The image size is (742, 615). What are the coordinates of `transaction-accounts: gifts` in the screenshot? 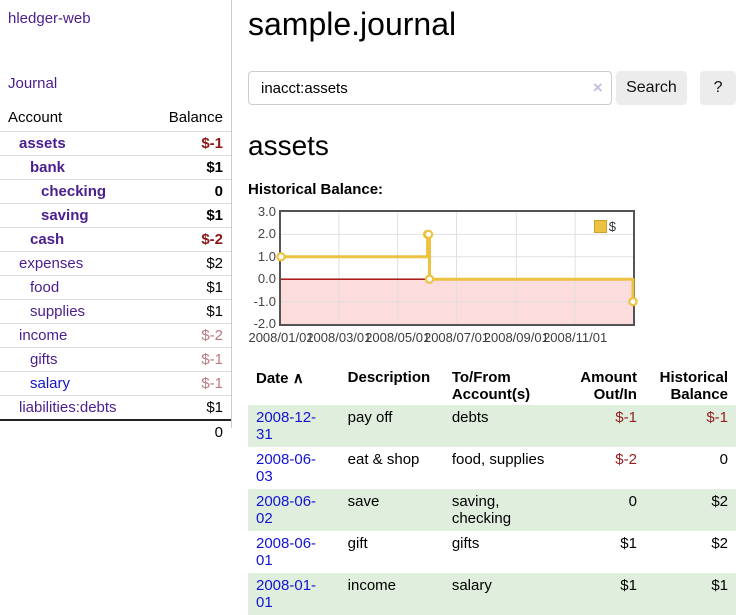 It's located at (465, 543).